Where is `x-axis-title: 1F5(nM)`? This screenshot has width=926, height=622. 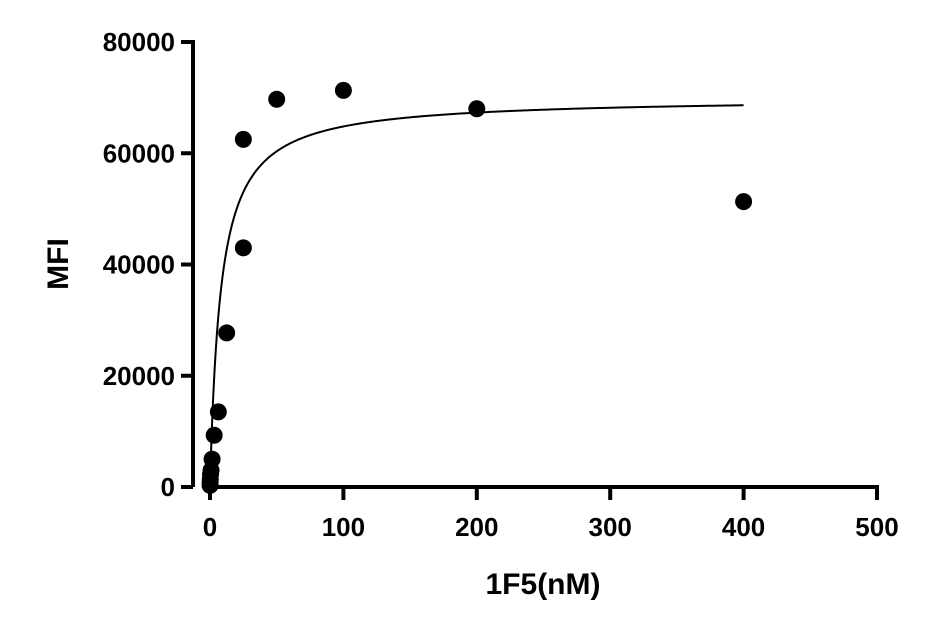
x-axis-title: 1F5(nM) is located at coordinates (543, 584).